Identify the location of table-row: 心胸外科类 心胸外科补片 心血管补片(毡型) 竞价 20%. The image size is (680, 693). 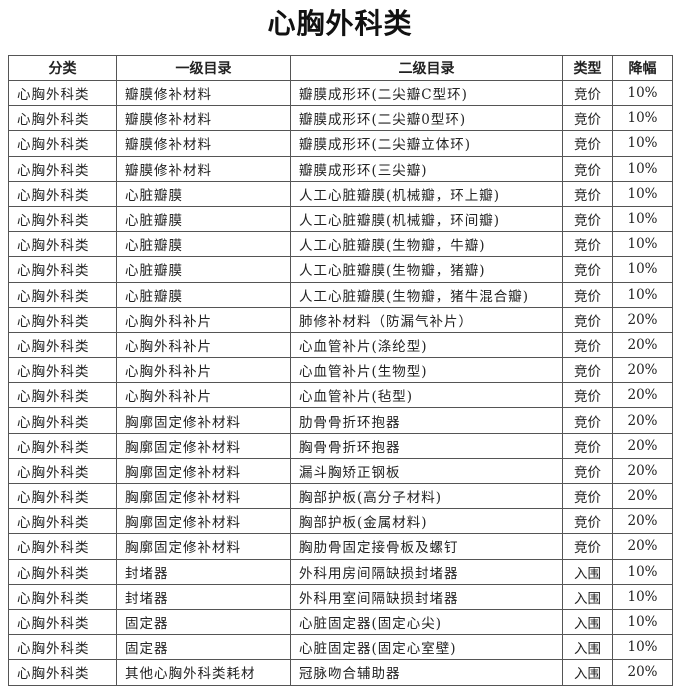
(340, 395).